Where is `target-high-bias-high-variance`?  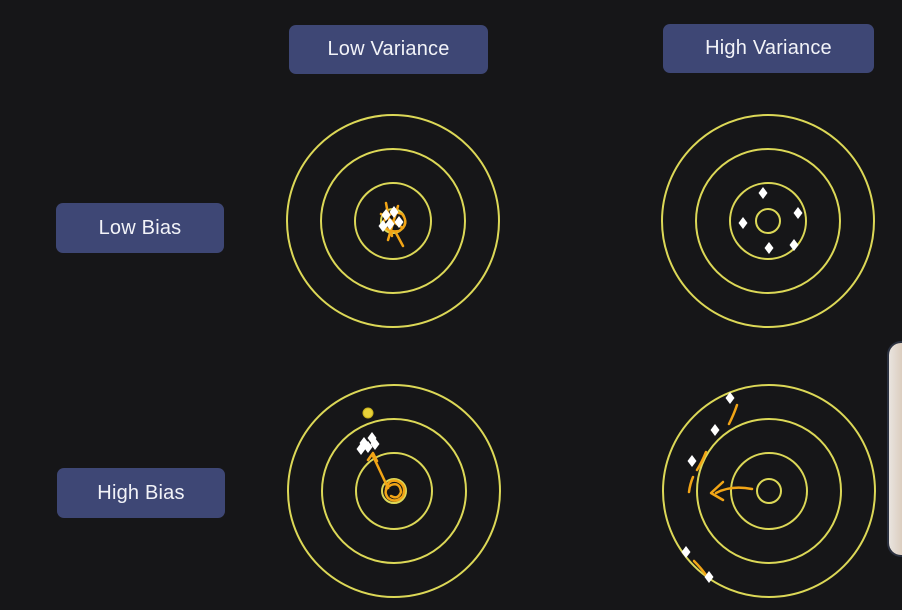
target-high-bias-high-variance is located at coordinates (769, 491).